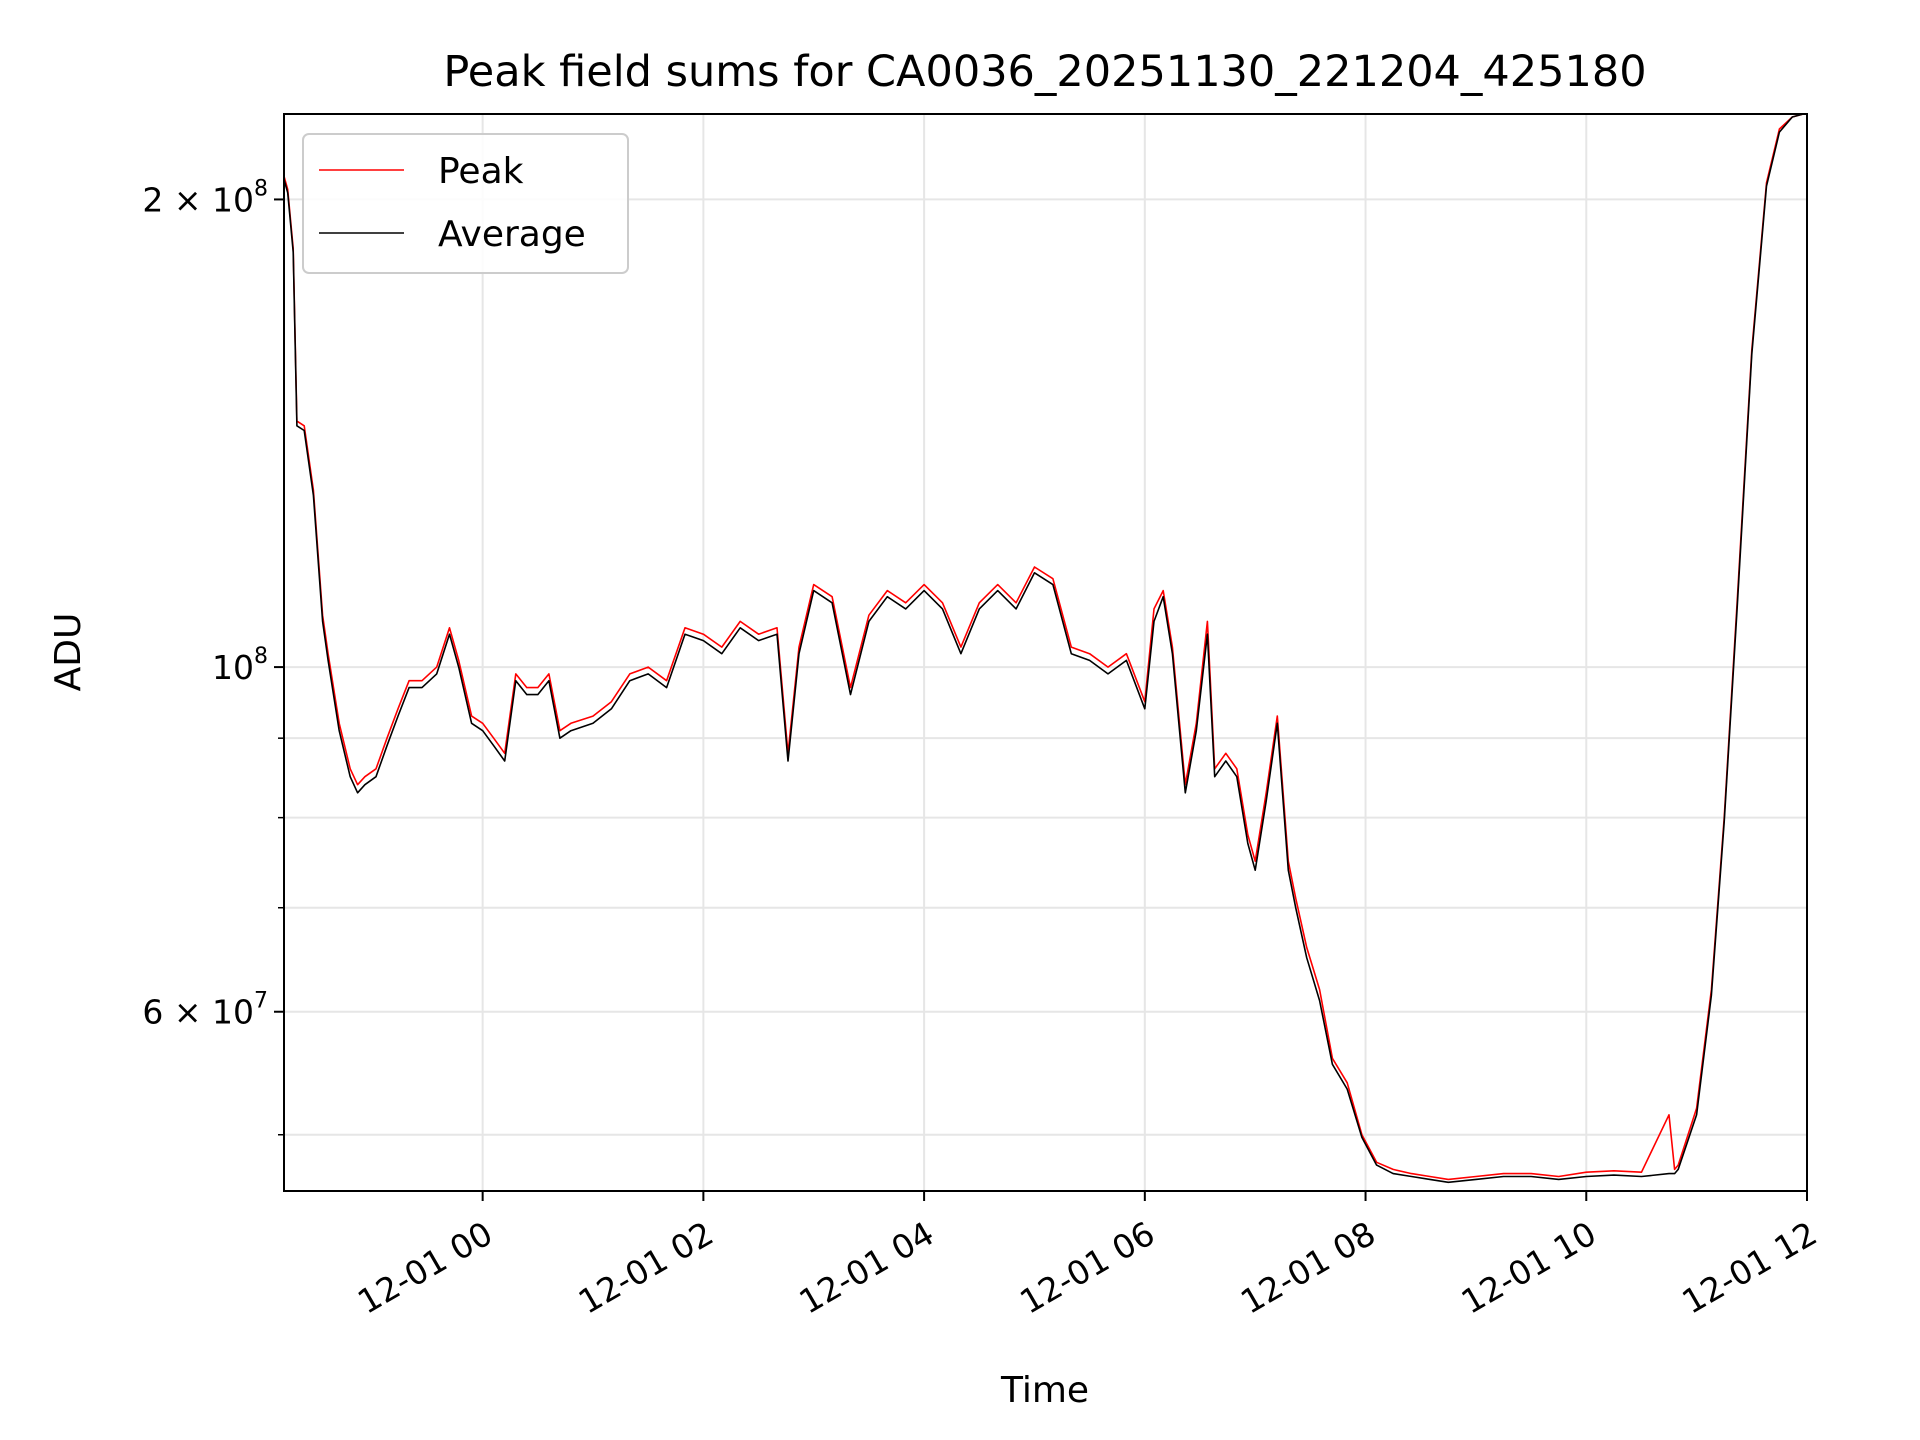  I want to click on y-tick-label: 6 × 107, so click(205, 1010).